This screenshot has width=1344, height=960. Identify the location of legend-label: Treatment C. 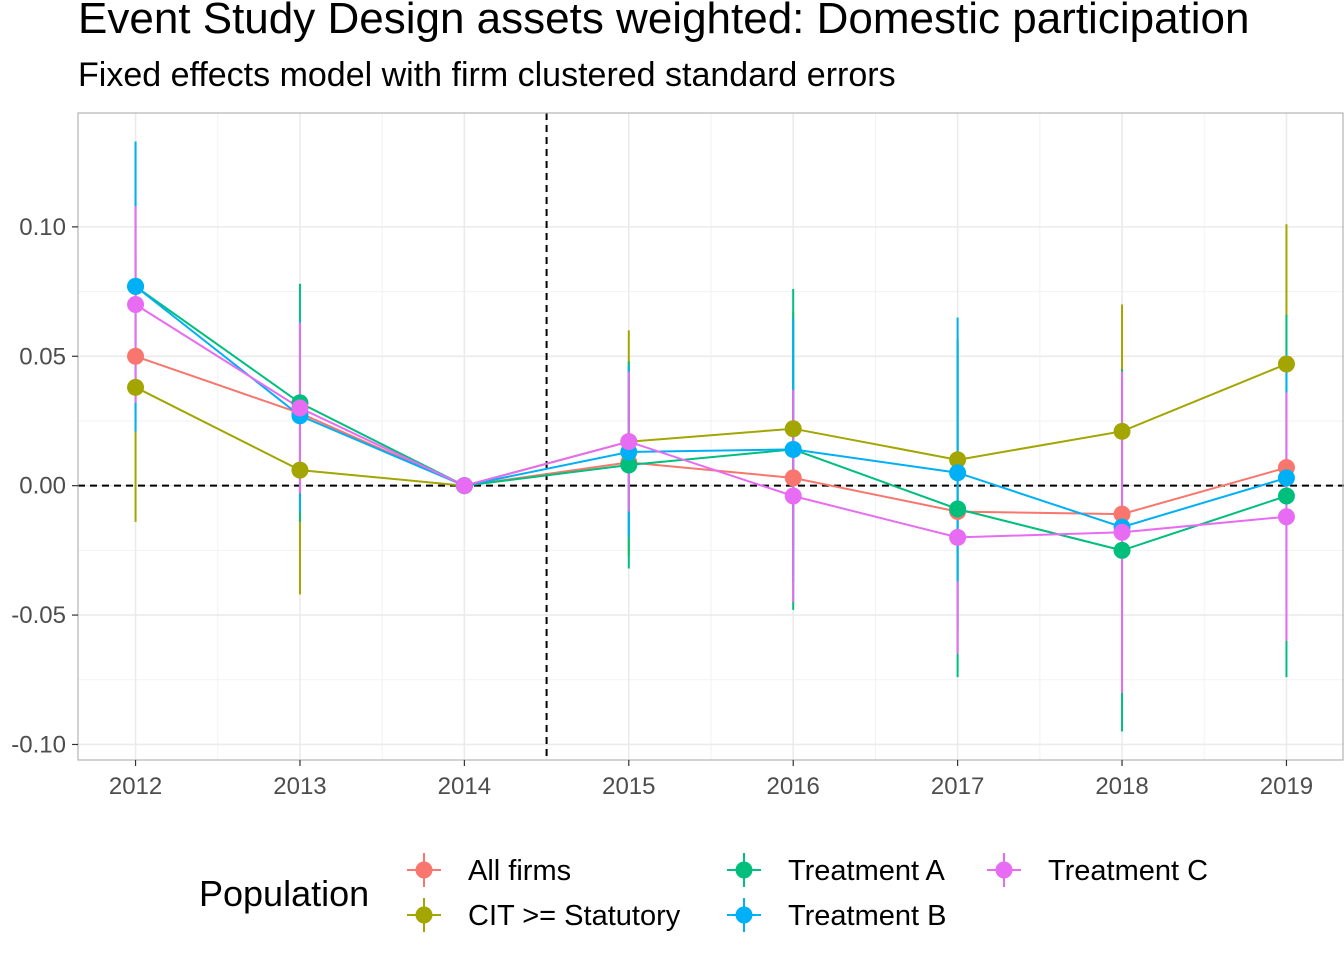
(1128, 871).